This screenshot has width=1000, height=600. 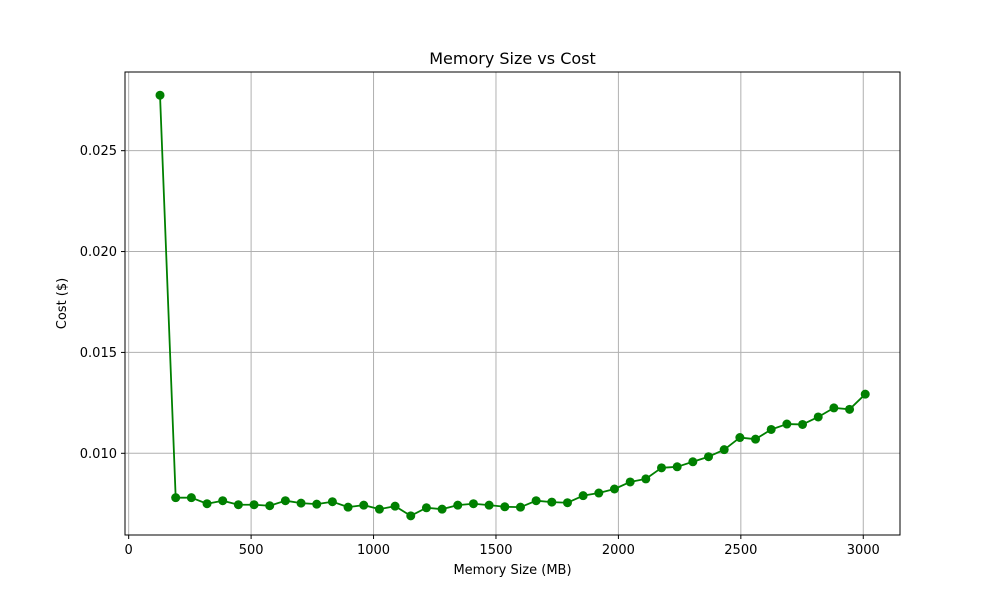 I want to click on x-tick-label: 2500, so click(x=740, y=550).